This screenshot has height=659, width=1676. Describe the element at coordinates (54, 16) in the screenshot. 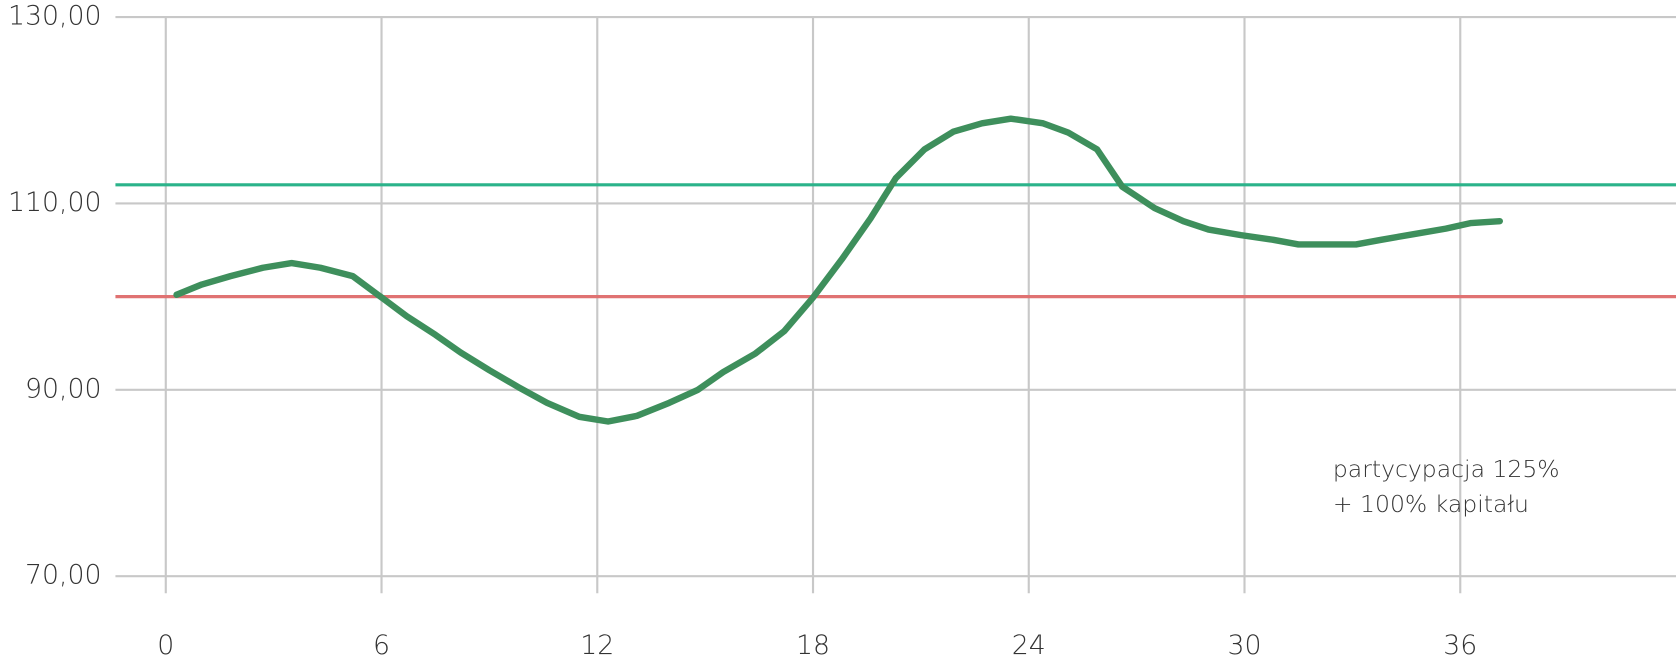

I see `y-tick-label: 130,00` at that location.